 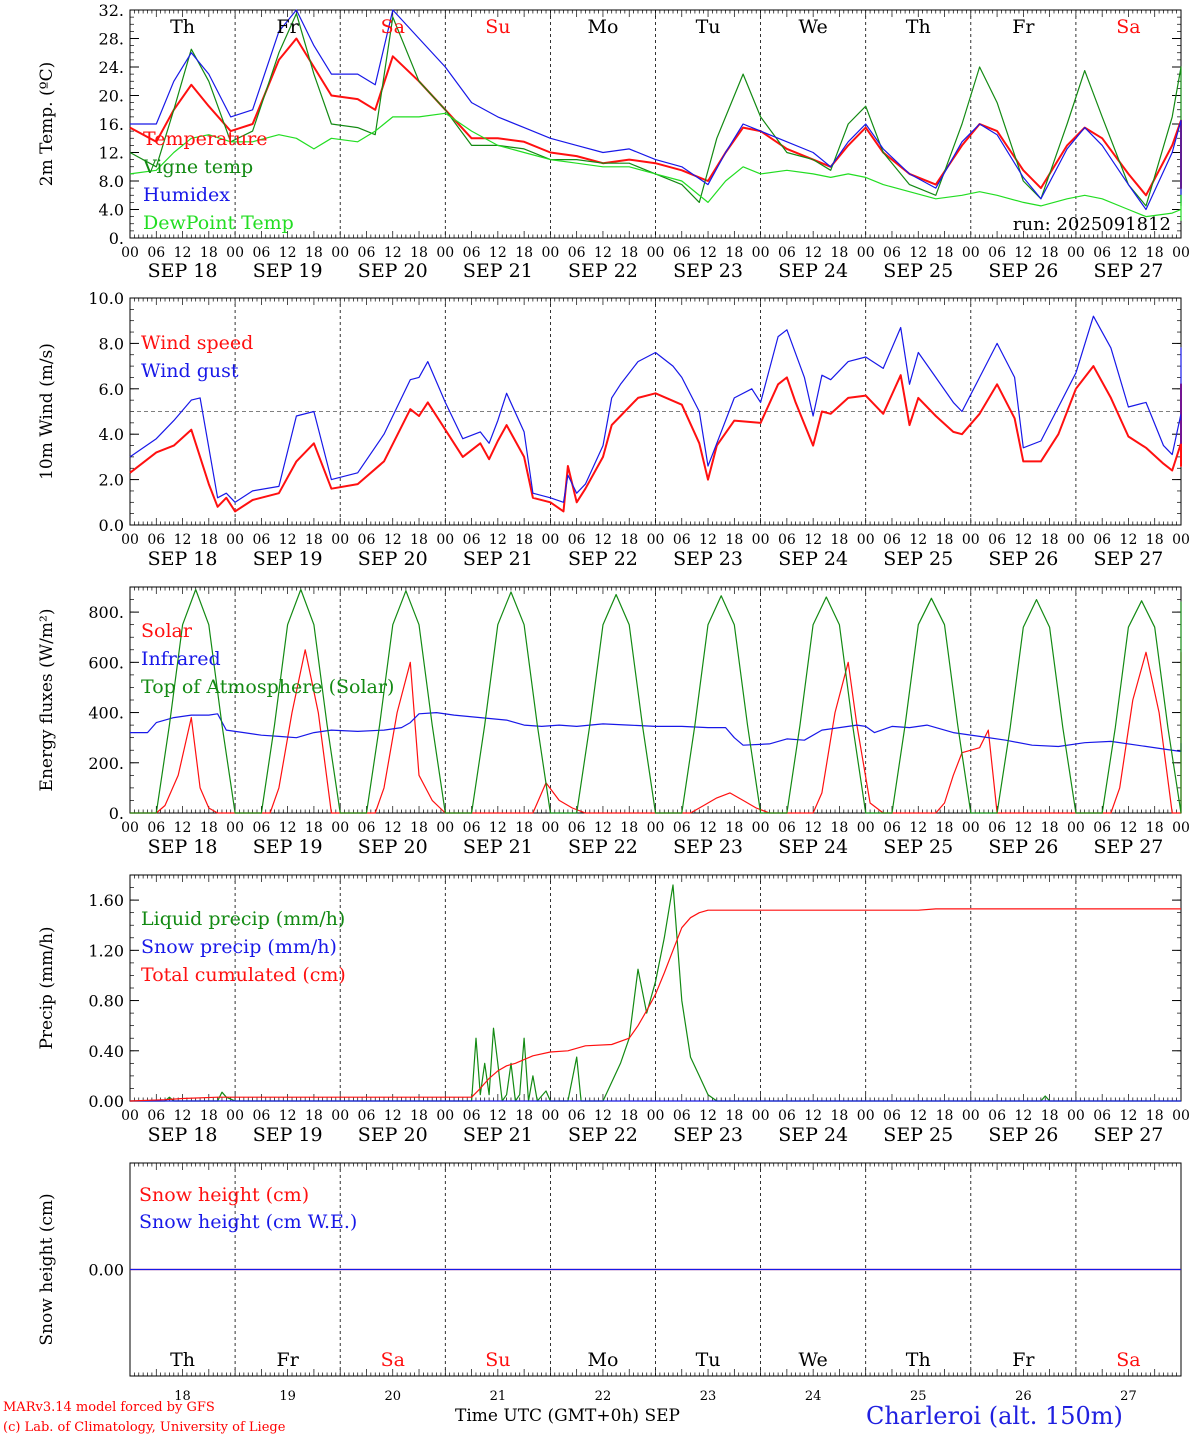 What do you see at coordinates (813, 847) in the screenshot?
I see `flux-date-label: SEP 24` at bounding box center [813, 847].